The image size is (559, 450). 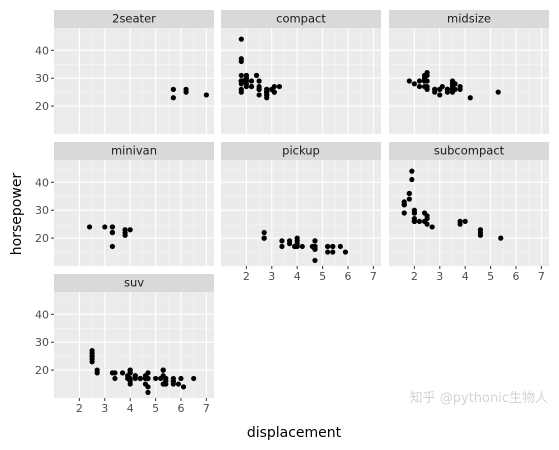 What do you see at coordinates (134, 283) in the screenshot?
I see `facet-strip-label: suv` at bounding box center [134, 283].